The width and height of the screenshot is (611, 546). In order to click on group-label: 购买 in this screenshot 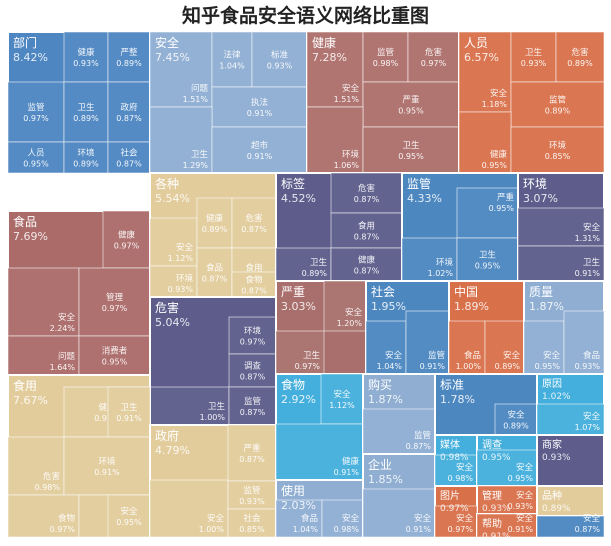, I will do `click(380, 384)`.